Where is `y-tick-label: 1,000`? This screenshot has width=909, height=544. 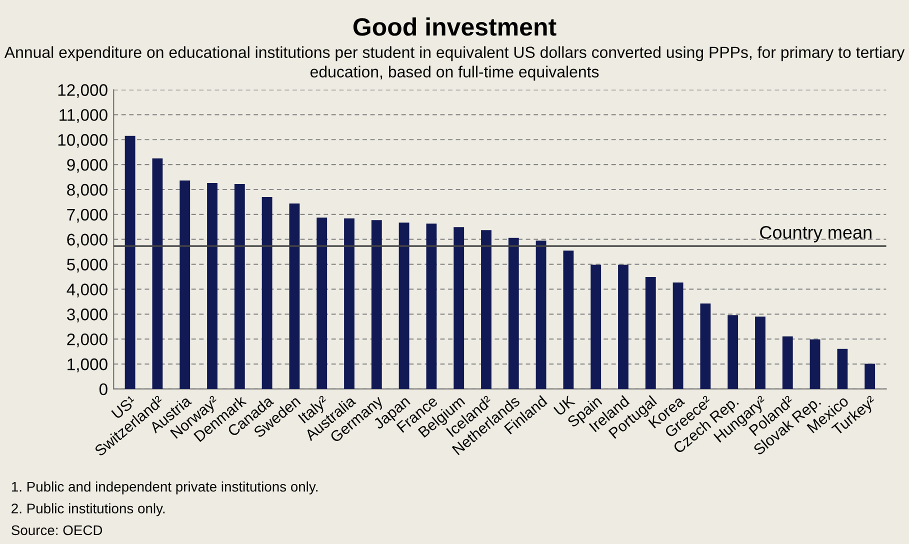 y-tick-label: 1,000 is located at coordinates (88, 365).